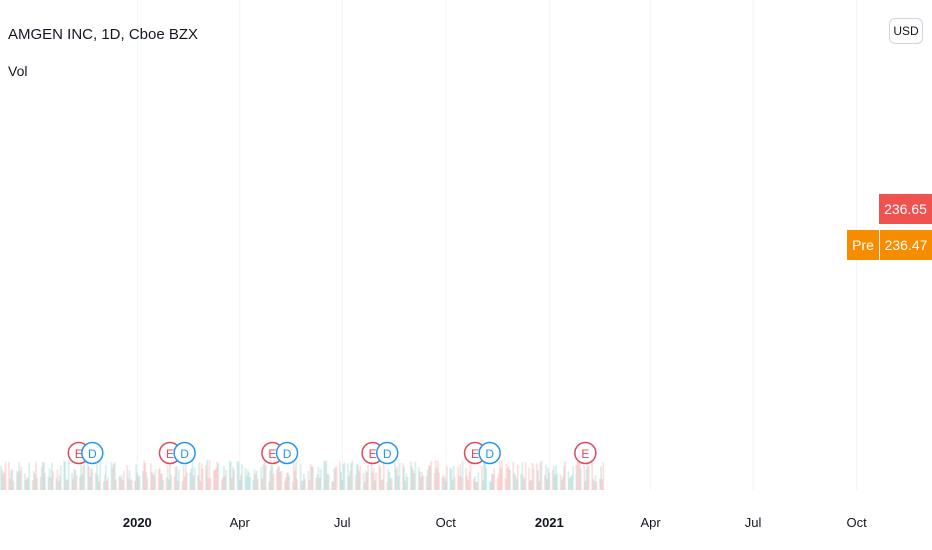 The height and width of the screenshot is (550, 932). Describe the element at coordinates (92, 453) in the screenshot. I see `dividend-marker-1: D` at that location.